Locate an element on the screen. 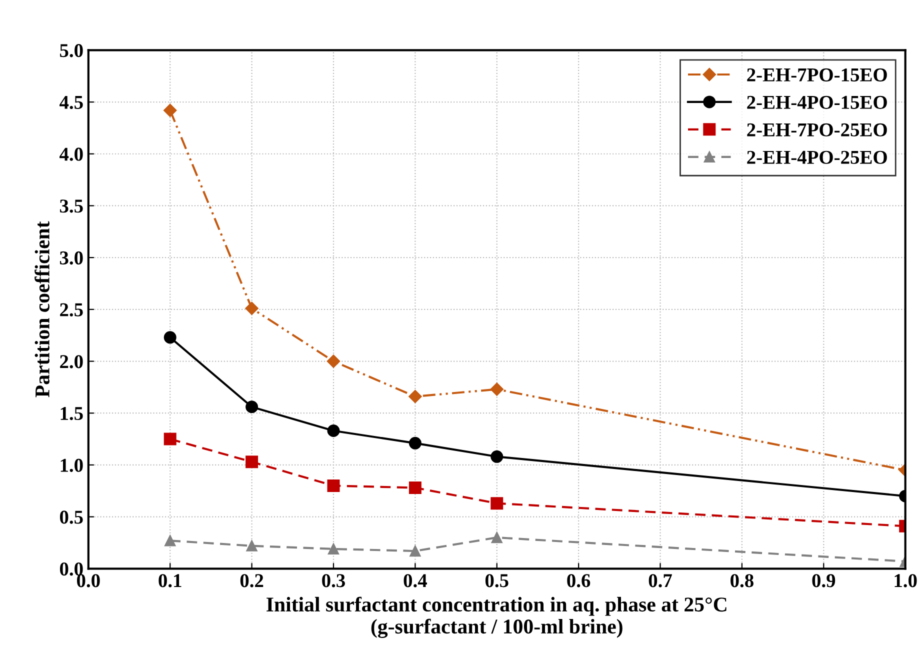 This screenshot has width=921, height=669. y-tick-label: 2.5 is located at coordinates (71, 309).